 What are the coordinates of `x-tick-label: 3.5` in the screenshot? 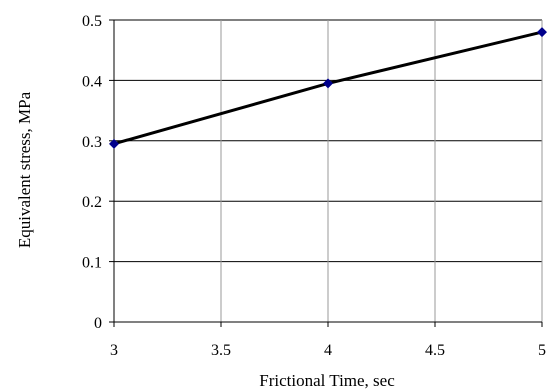 It's located at (221, 350).